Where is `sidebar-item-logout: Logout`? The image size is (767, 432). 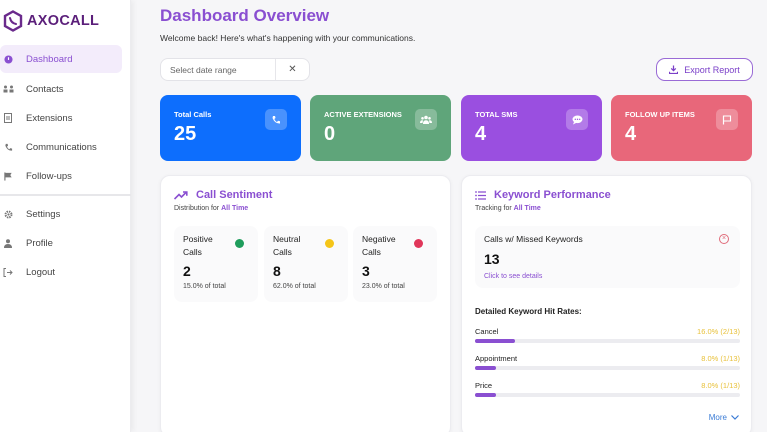
sidebar-item-logout: Logout is located at coordinates (61, 272).